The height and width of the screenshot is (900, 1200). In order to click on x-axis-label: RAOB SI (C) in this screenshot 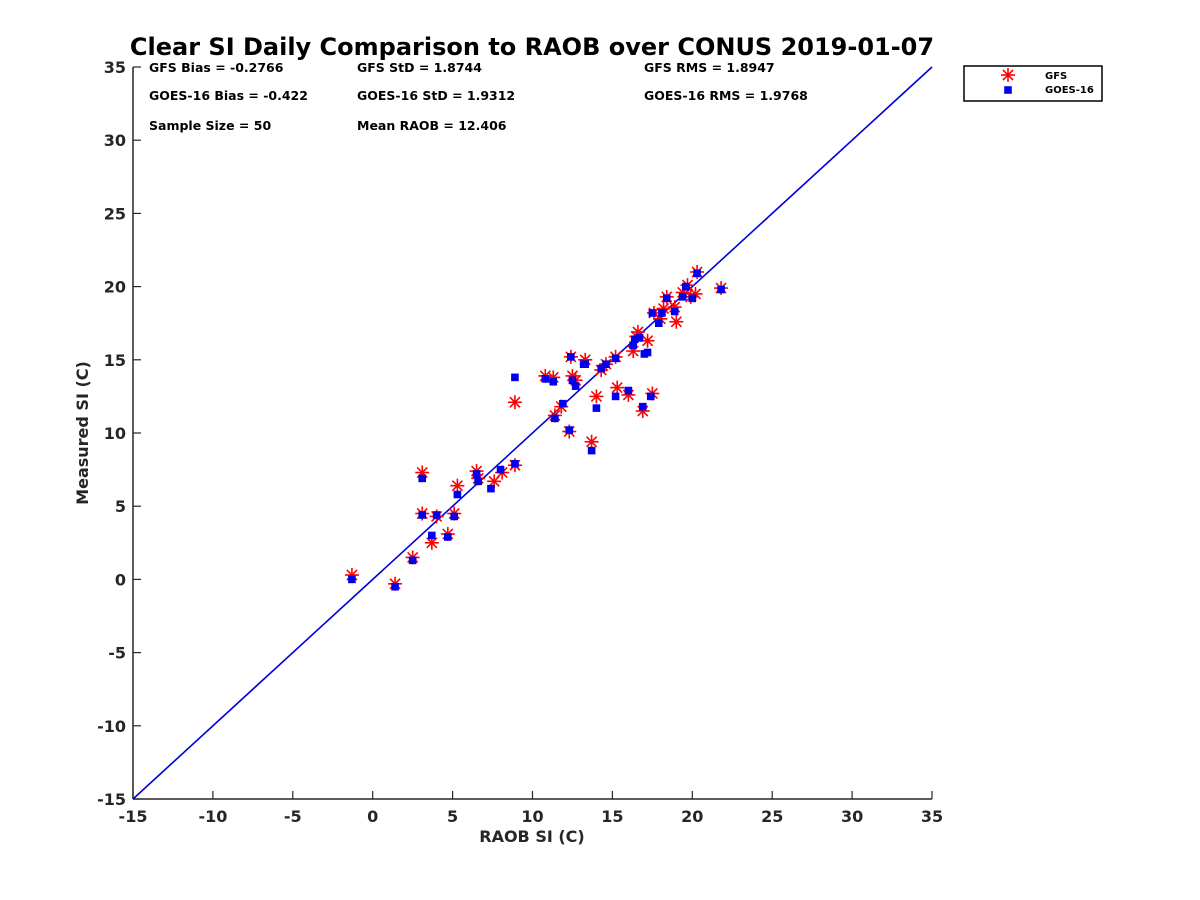, I will do `click(531, 836)`.